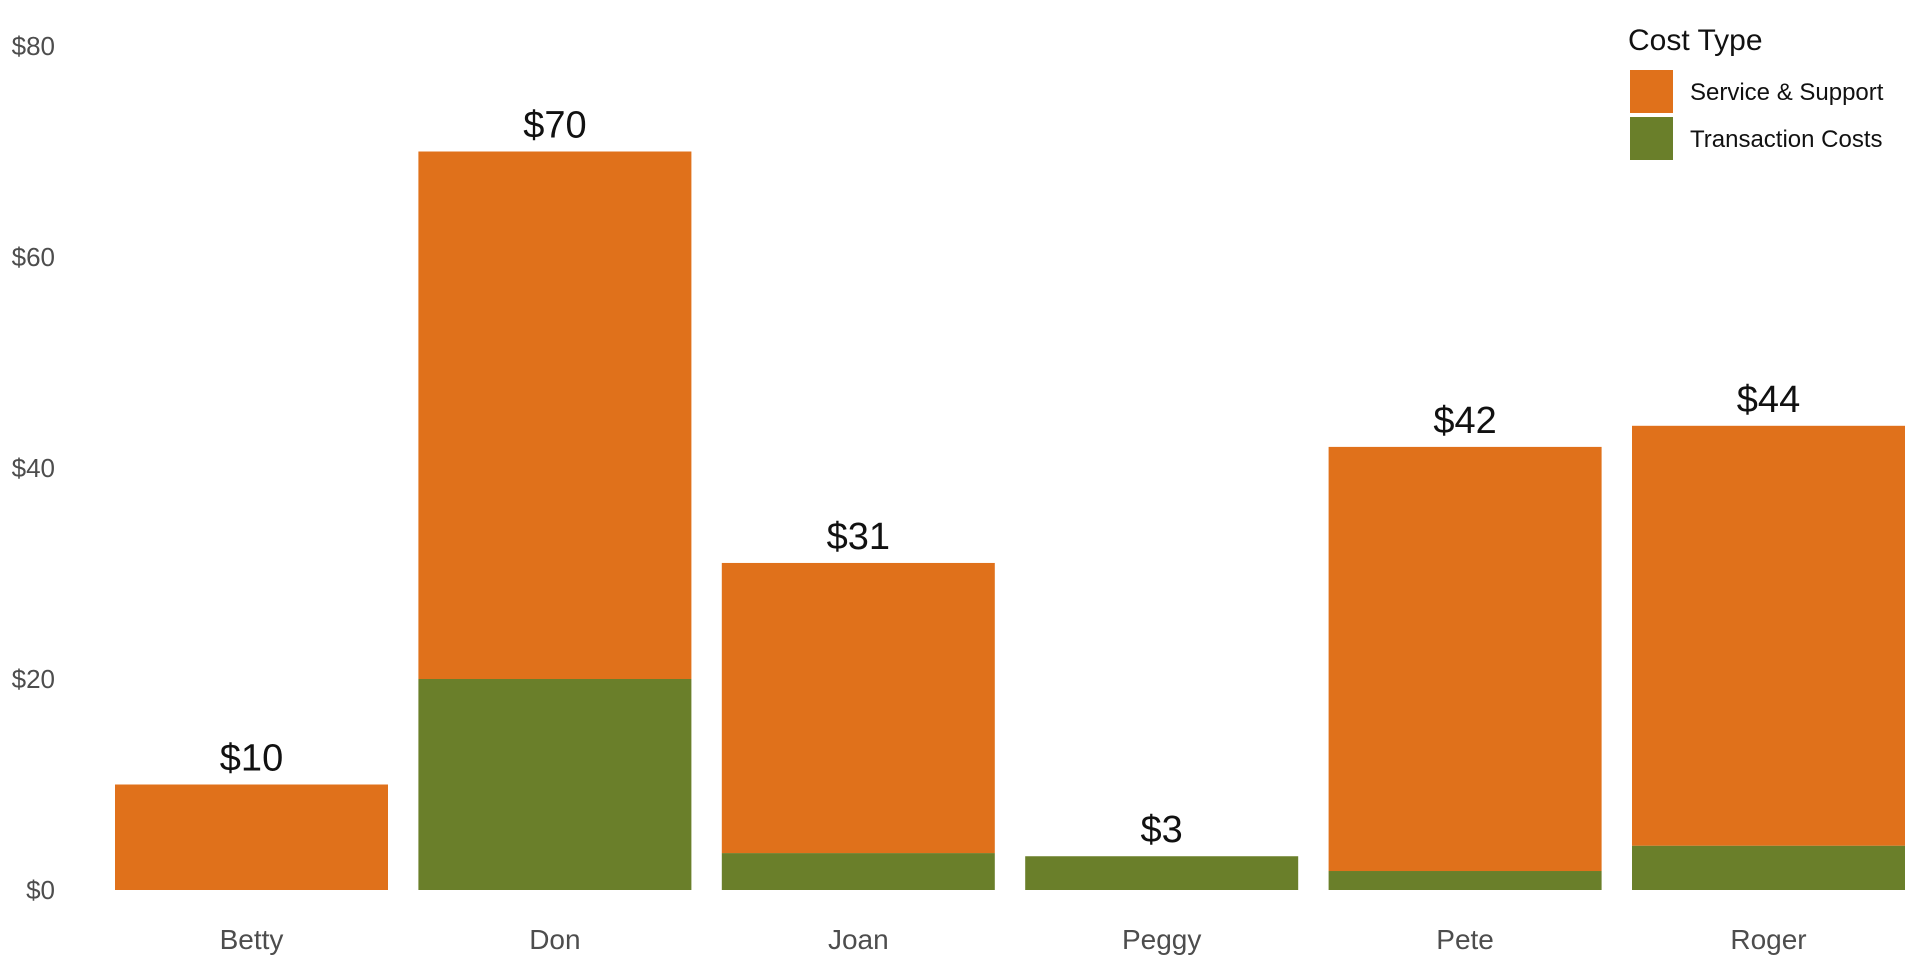  What do you see at coordinates (1162, 830) in the screenshot?
I see `total-label: $3` at bounding box center [1162, 830].